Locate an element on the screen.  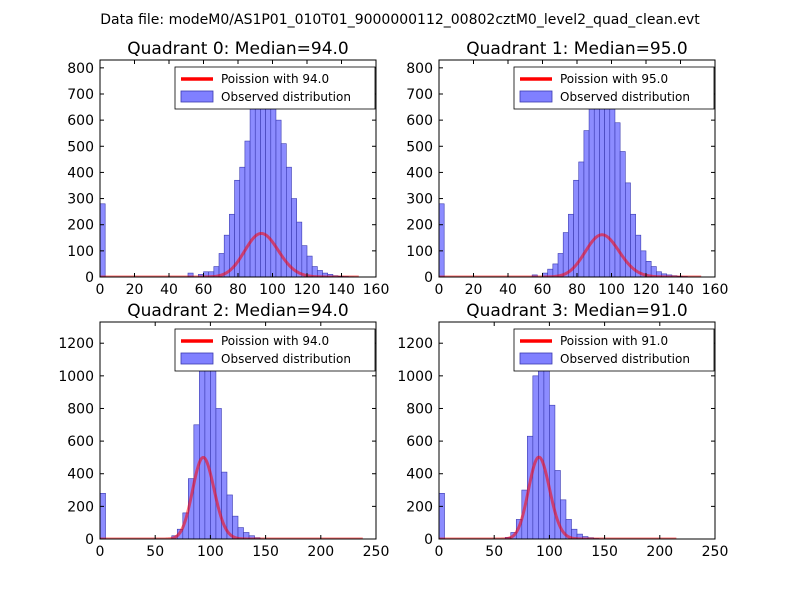
legend-box is located at coordinates (275, 88).